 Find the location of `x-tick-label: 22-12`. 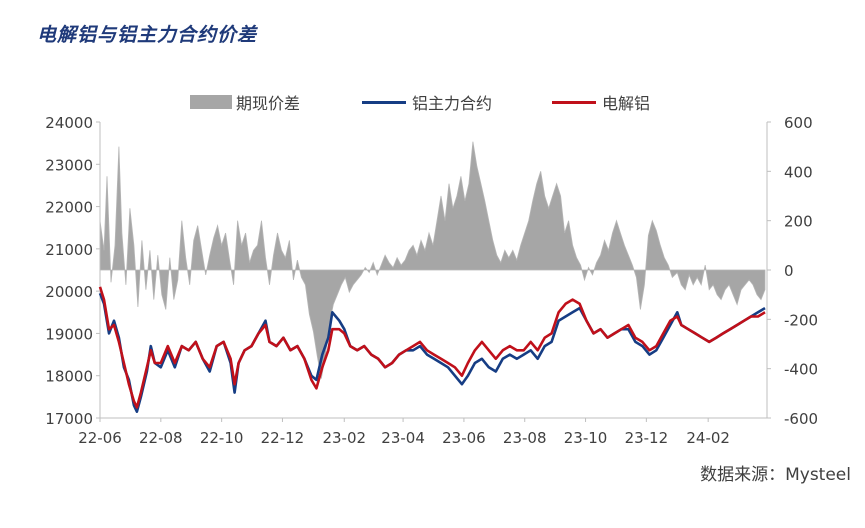

x-tick-label: 22-12 is located at coordinates (283, 438).